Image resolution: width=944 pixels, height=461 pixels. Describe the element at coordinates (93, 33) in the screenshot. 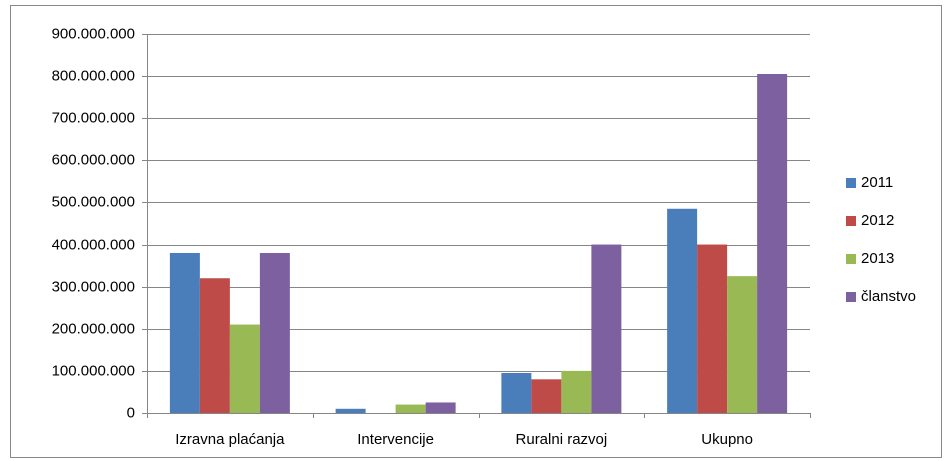

I see `y-tick-label: 900.000.000` at that location.